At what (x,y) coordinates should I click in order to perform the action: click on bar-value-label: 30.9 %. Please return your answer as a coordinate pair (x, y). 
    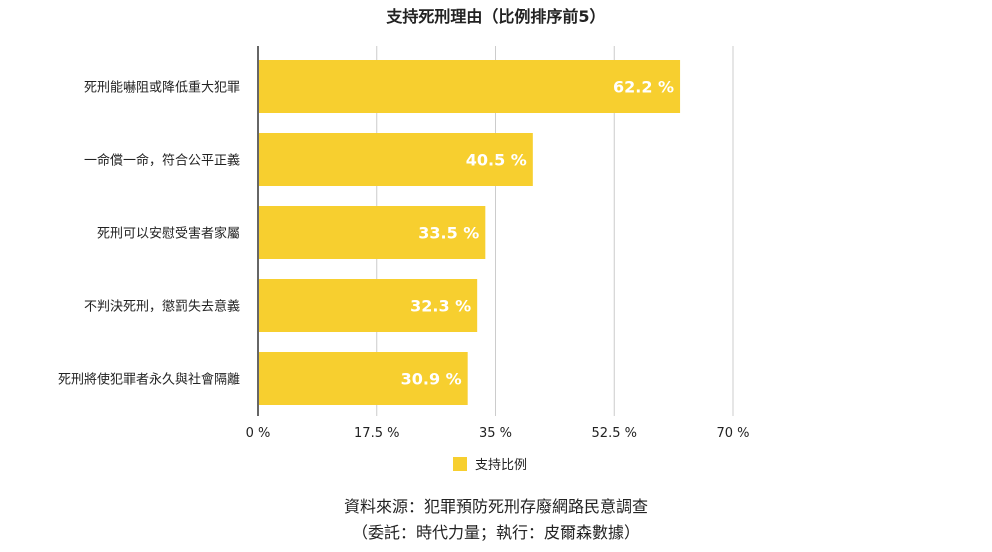
    Looking at the image, I should click on (431, 379).